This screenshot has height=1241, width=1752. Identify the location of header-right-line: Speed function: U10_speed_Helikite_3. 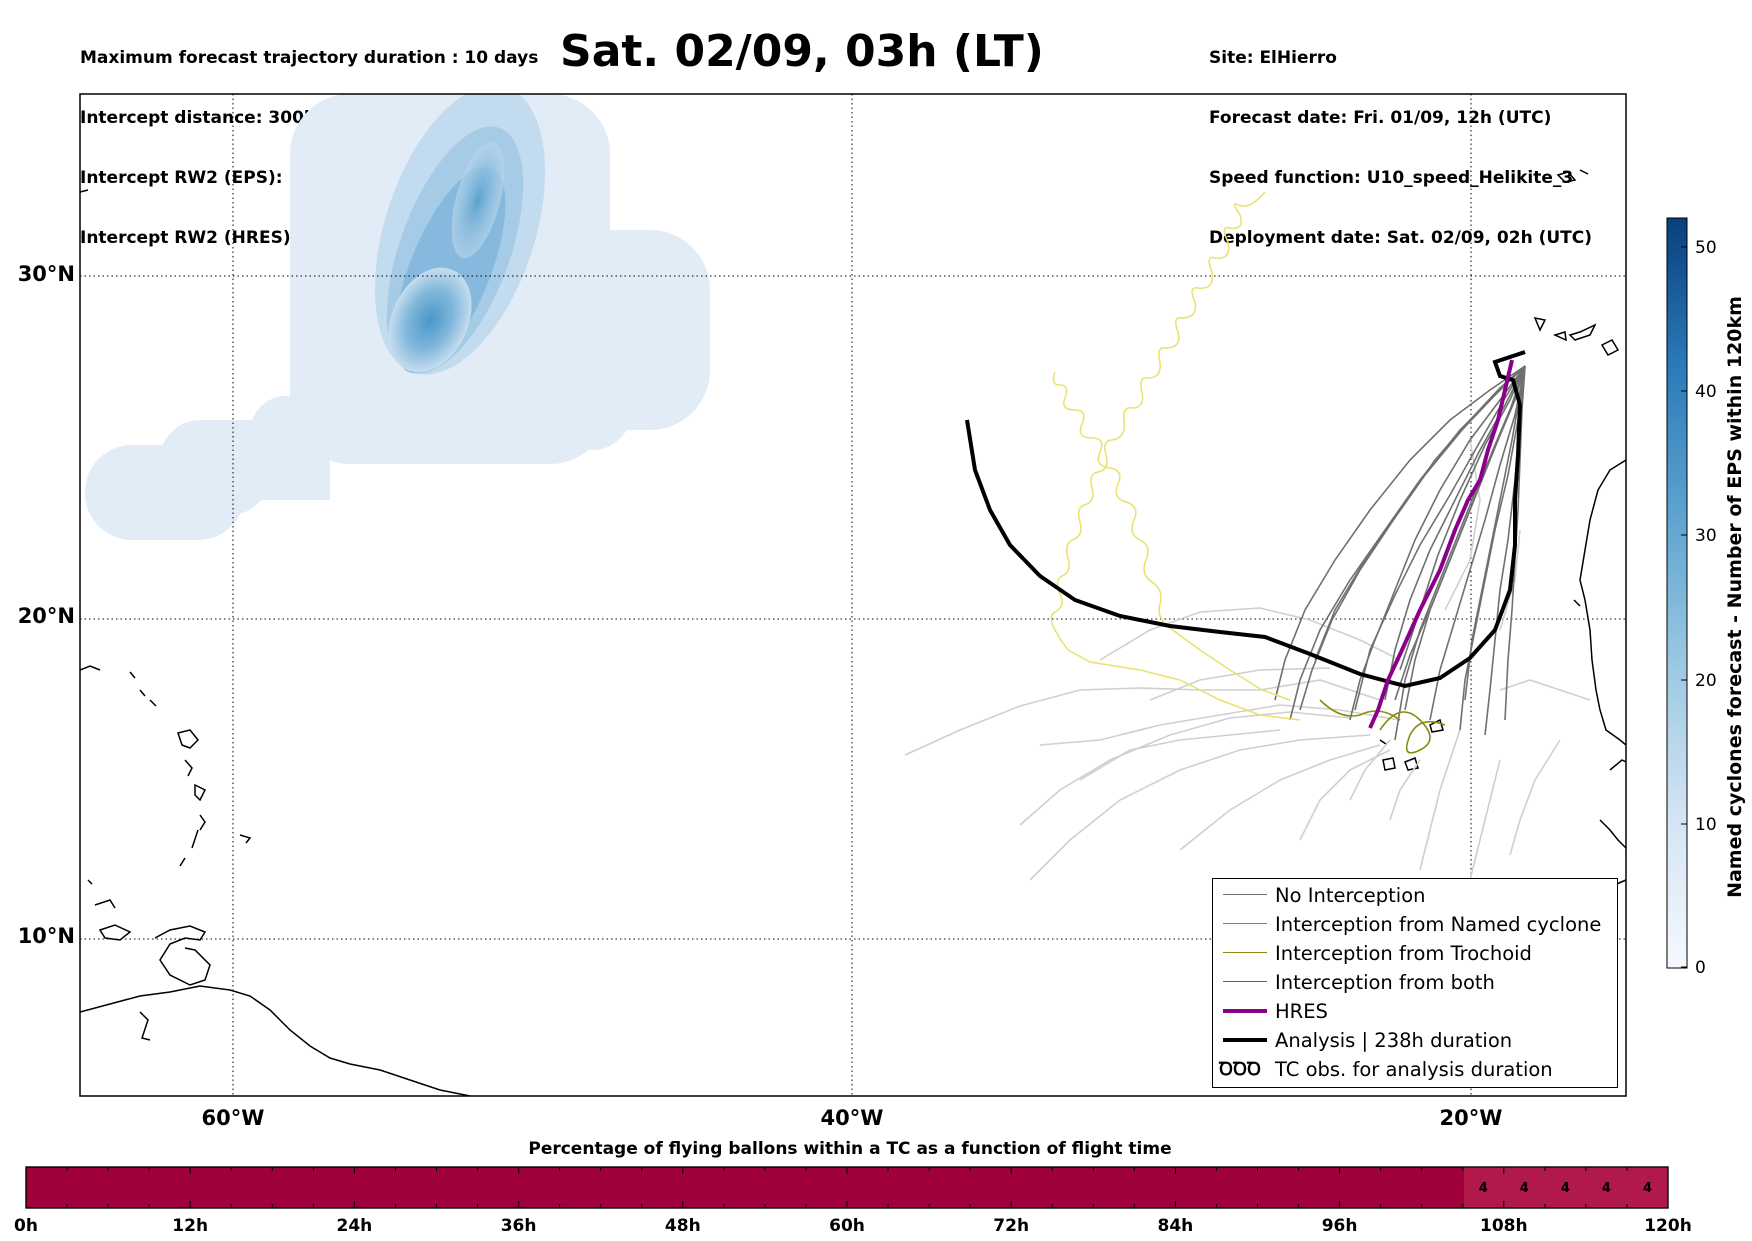
(1391, 178).